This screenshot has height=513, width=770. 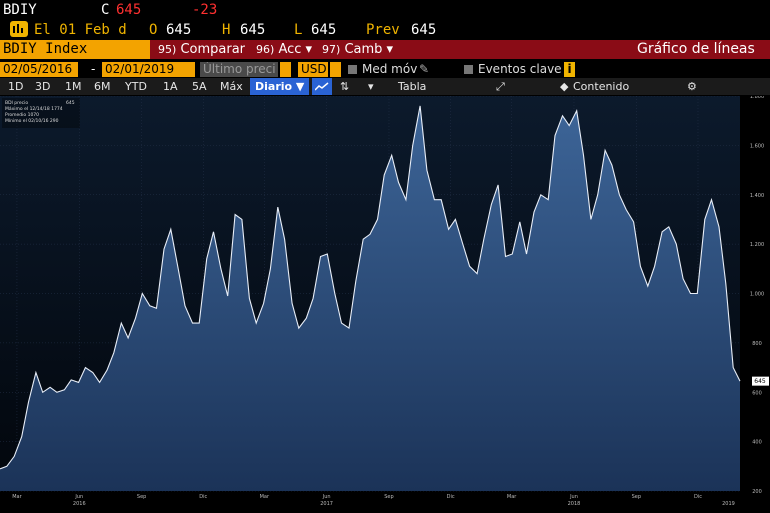 I want to click on y-tick-label: 1.400, so click(x=757, y=196).